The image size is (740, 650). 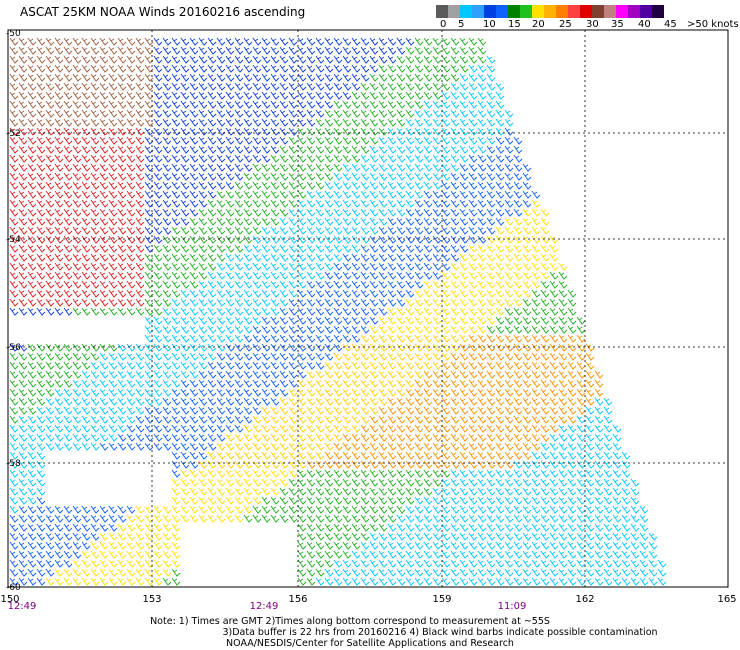 What do you see at coordinates (670, 24) in the screenshot?
I see `legend-label-45: 45` at bounding box center [670, 24].